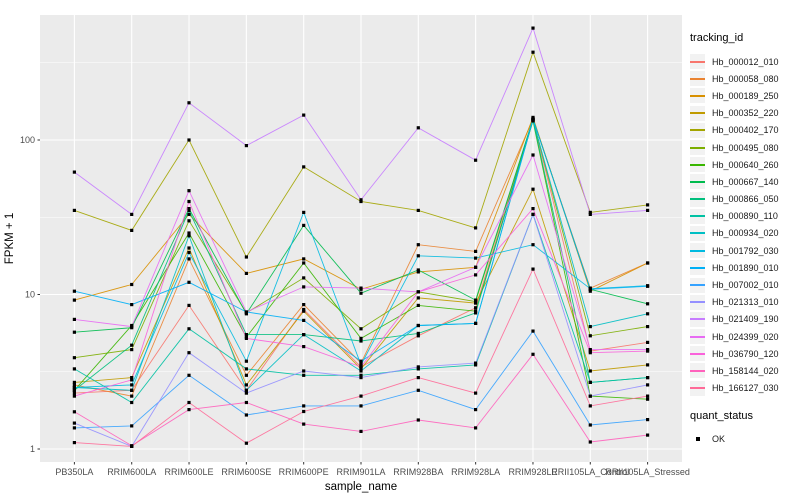 Image resolution: width=800 pixels, height=500 pixels. What do you see at coordinates (532, 472) in the screenshot?
I see `x-axis-tick-label: RRIM928LE` at bounding box center [532, 472].